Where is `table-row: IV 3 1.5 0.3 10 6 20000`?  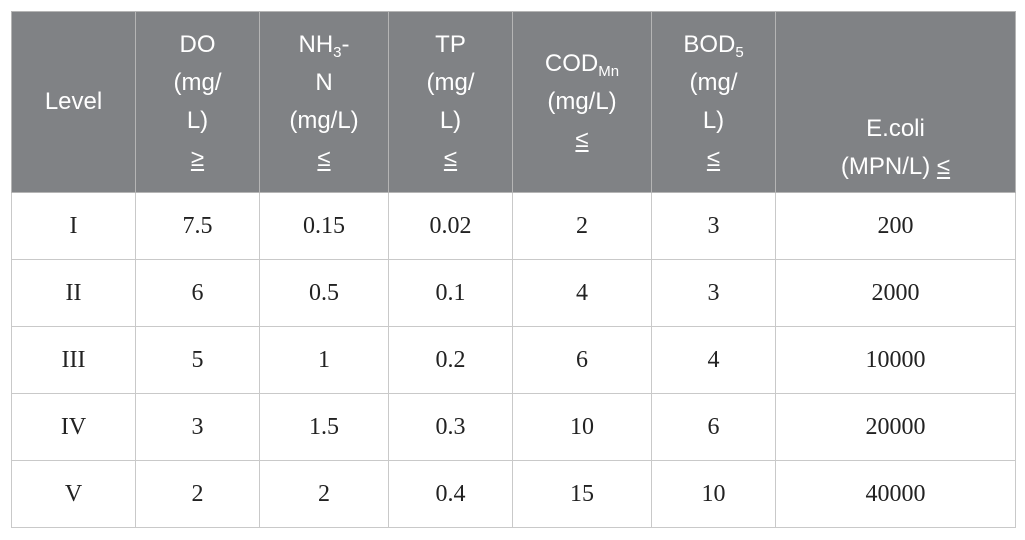 table-row: IV 3 1.5 0.3 10 6 20000 is located at coordinates (513, 427).